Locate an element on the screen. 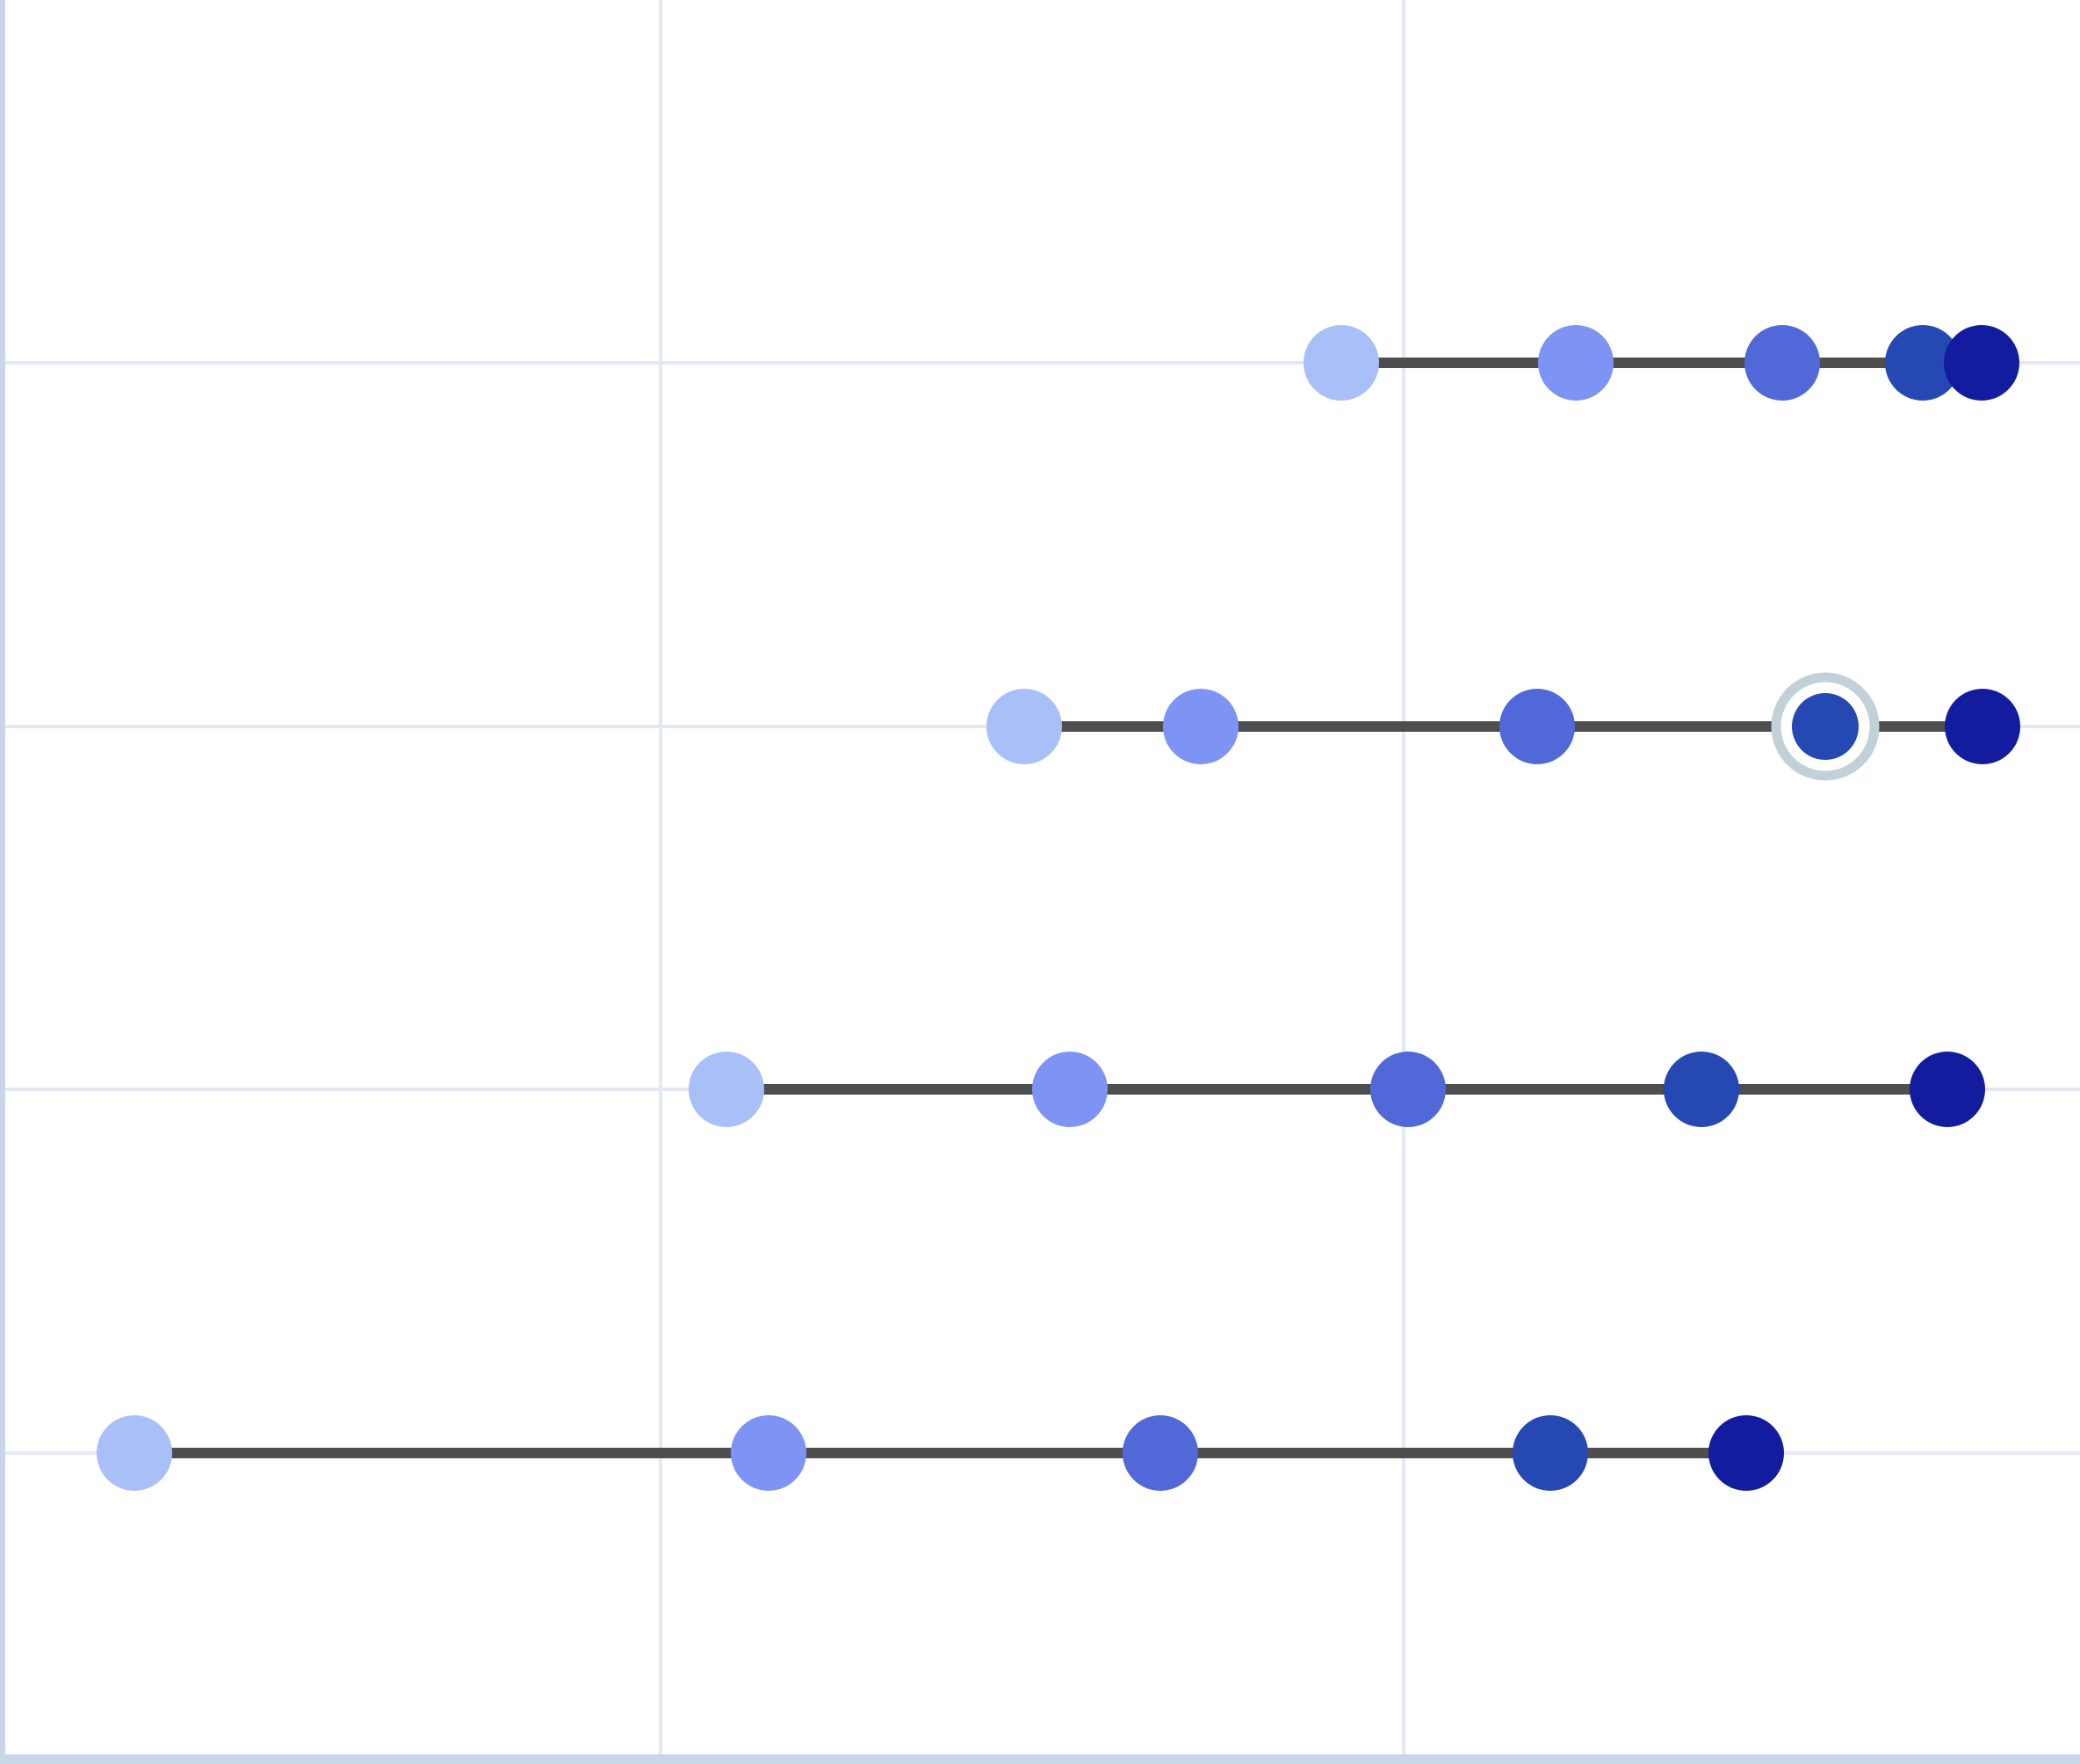 This screenshot has width=2080, height=1764. data-point-row2-dot3 is located at coordinates (1537, 726).